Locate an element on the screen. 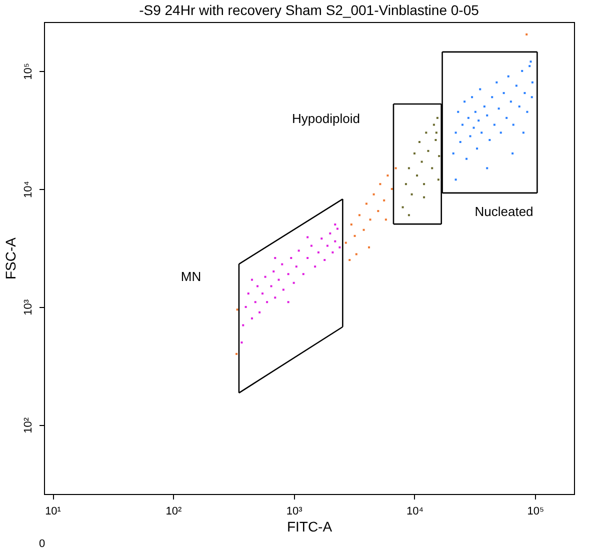 This screenshot has width=606, height=558. text: 0 is located at coordinates (42, 544).